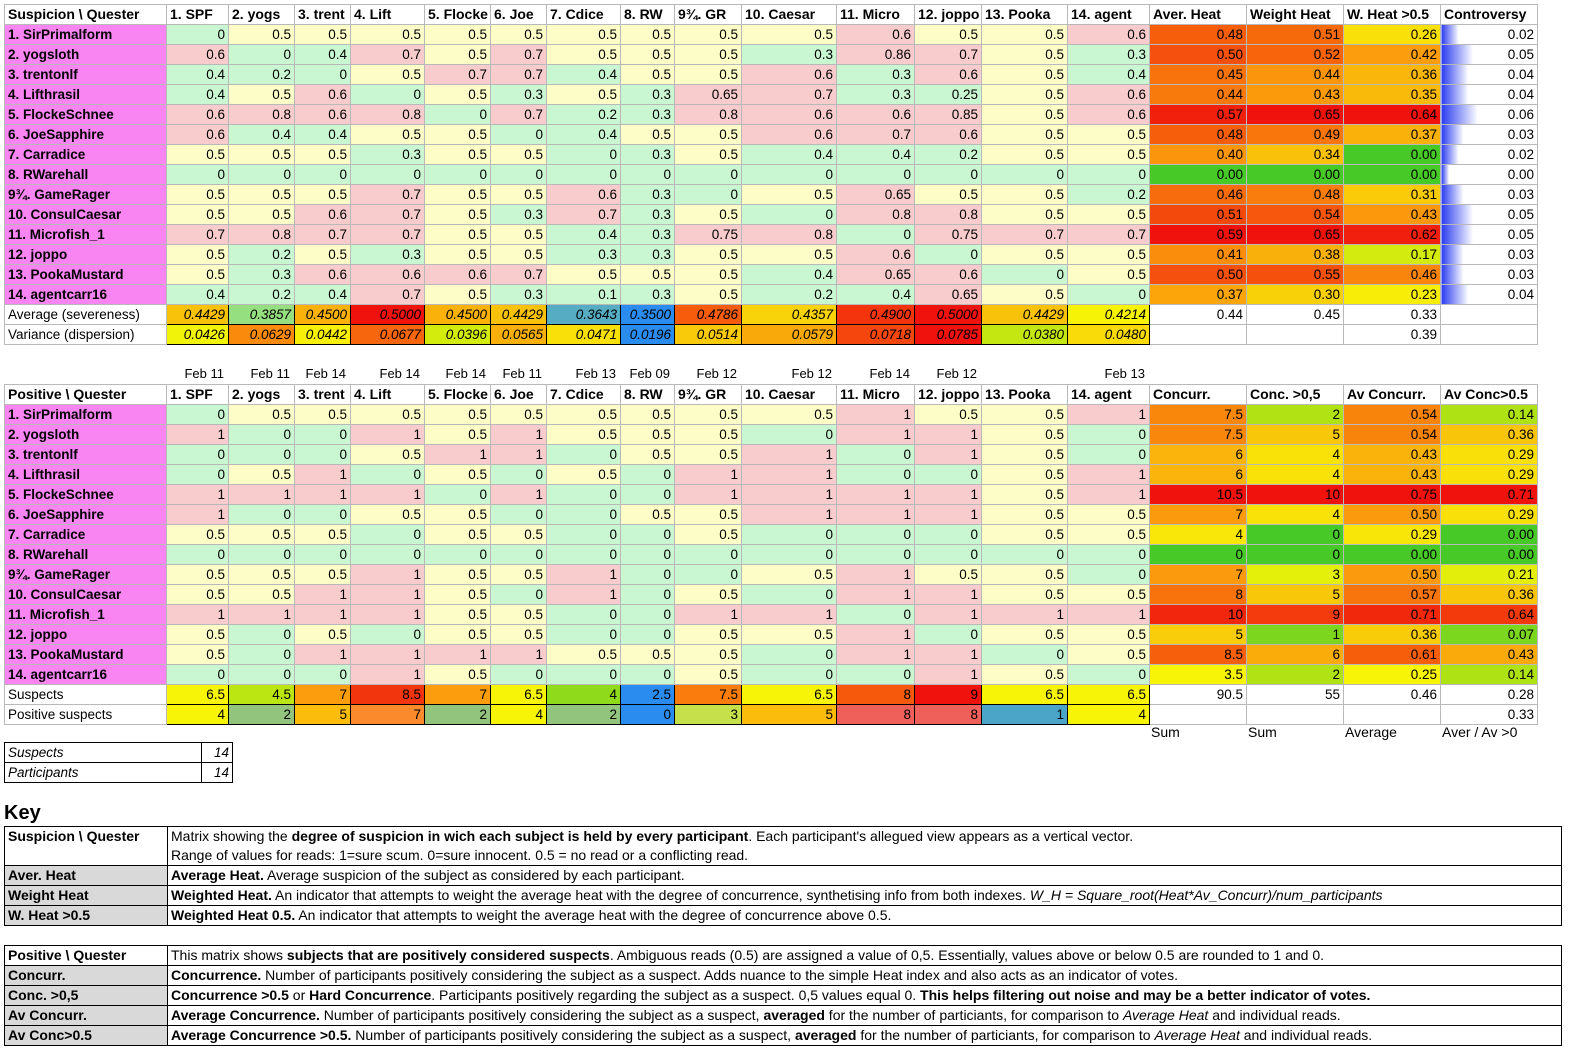  Describe the element at coordinates (1489, 694) in the screenshot. I see `suspects-stat-cell: 0.28` at that location.